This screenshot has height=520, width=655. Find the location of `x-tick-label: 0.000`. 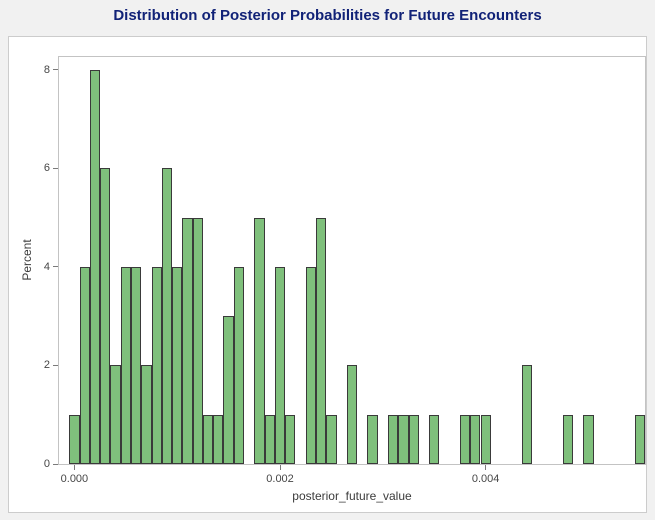

x-tick-label: 0.000 is located at coordinates (74, 479).